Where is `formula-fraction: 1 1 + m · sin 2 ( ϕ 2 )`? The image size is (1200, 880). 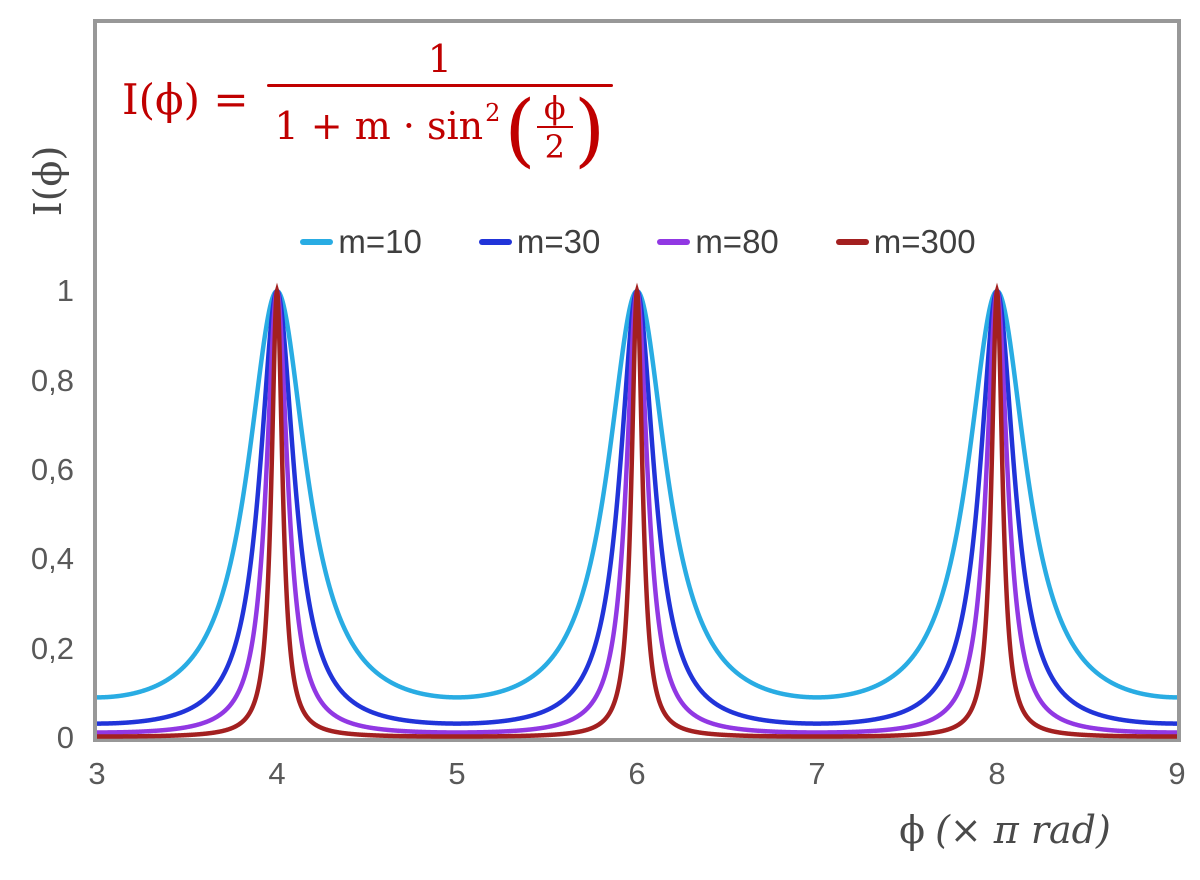
formula-fraction: 1 1 + m · sin 2 ( ϕ 2 ) is located at coordinates (440, 107).